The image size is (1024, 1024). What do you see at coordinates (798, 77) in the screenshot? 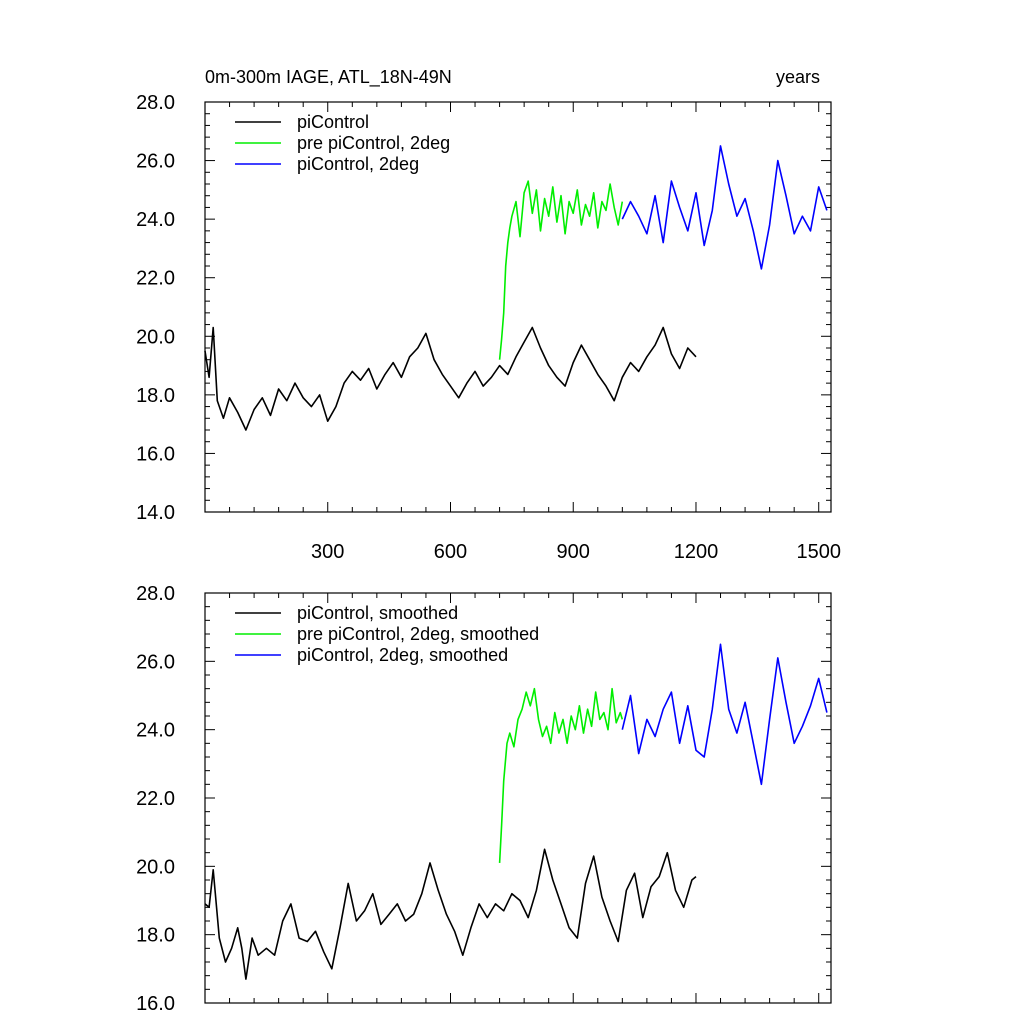
I see `panel-1-title-right: years` at bounding box center [798, 77].